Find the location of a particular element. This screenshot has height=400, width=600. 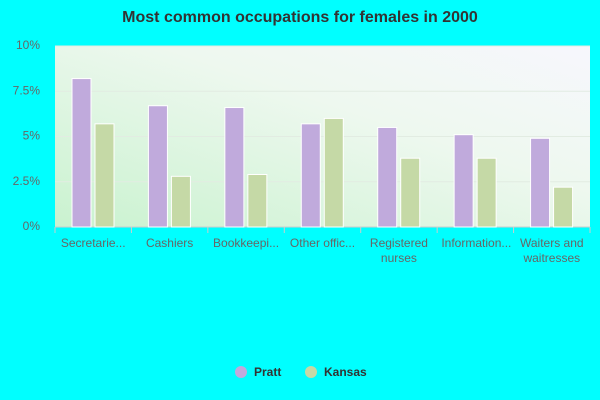

legend-label: Pratt is located at coordinates (267, 372).